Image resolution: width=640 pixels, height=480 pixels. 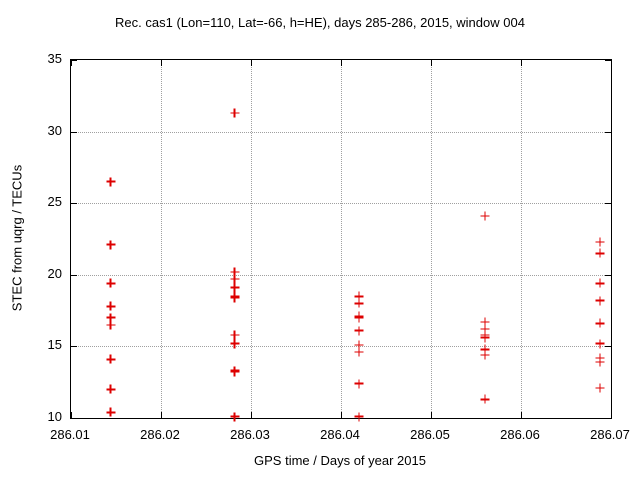 What do you see at coordinates (17, 238) in the screenshot?
I see `y-axis-title: STEC from uqrg / TECUs` at bounding box center [17, 238].